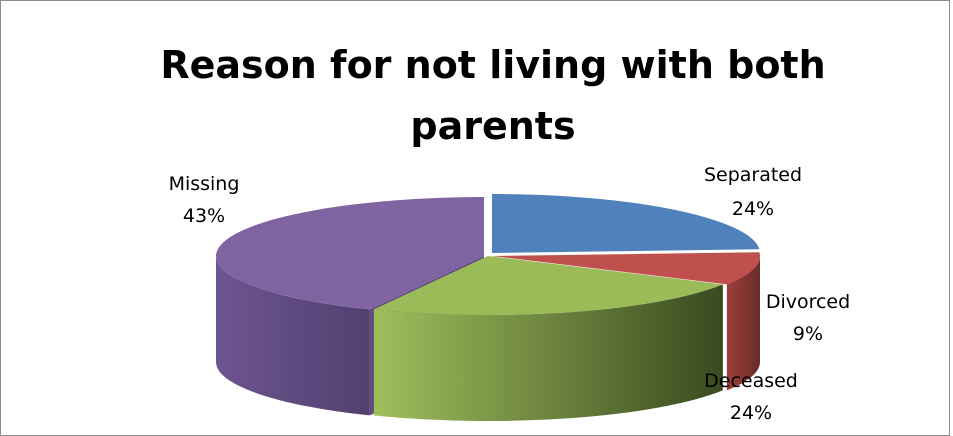 The height and width of the screenshot is (436, 953). I want to click on pie-side-missing, so click(293, 336).